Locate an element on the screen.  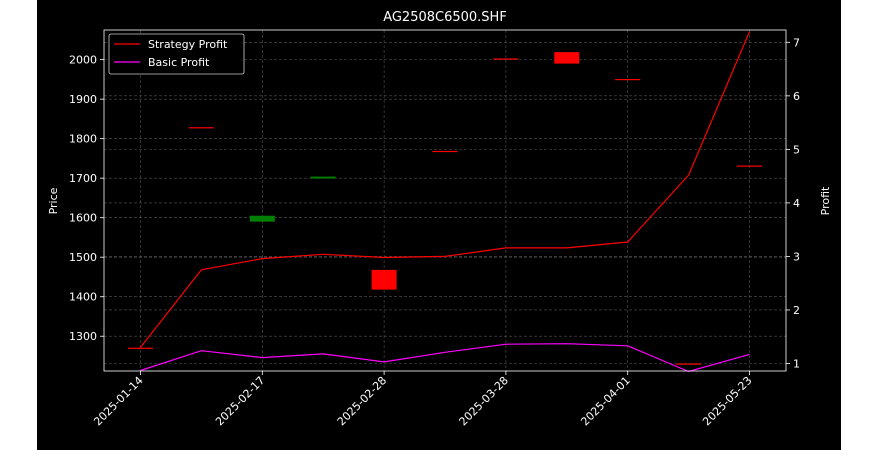
profit-tick-label: 3 is located at coordinates (796, 256).